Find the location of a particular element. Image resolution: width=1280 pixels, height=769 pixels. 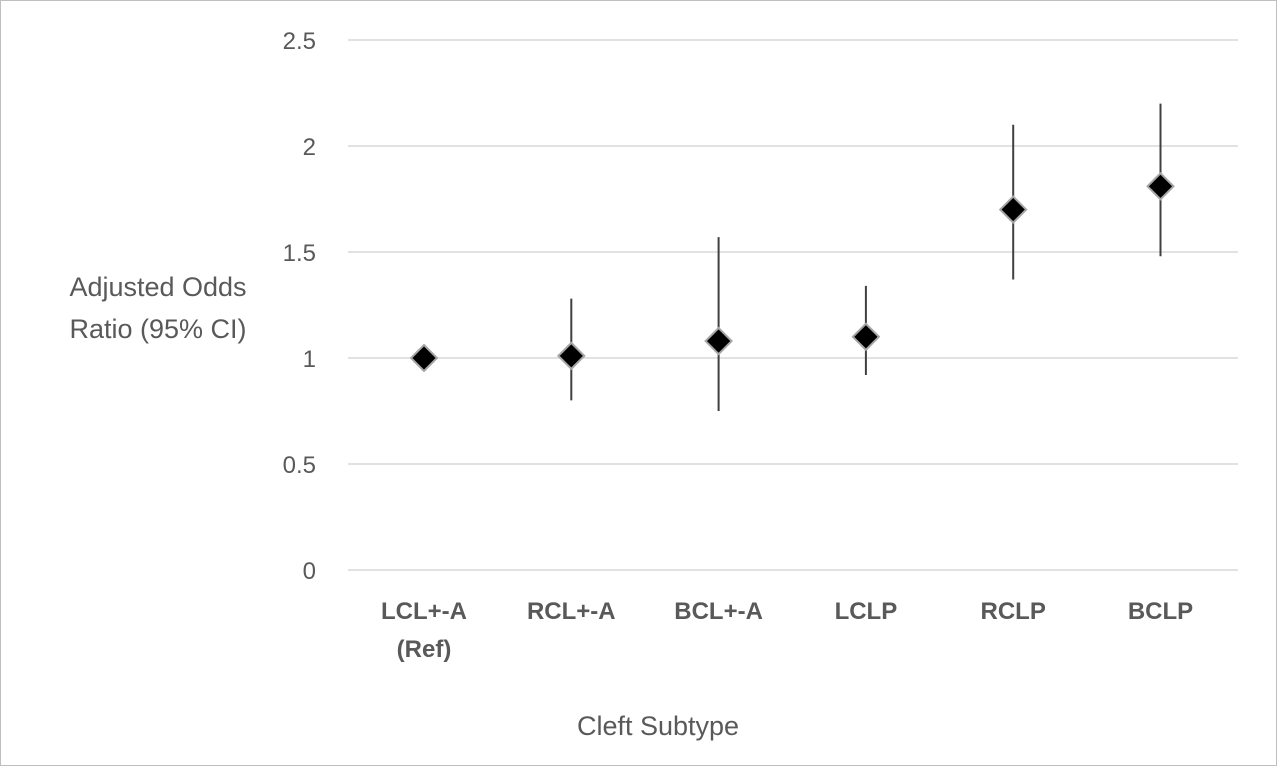

y-tick-label: 2.5 is located at coordinates (299, 41).